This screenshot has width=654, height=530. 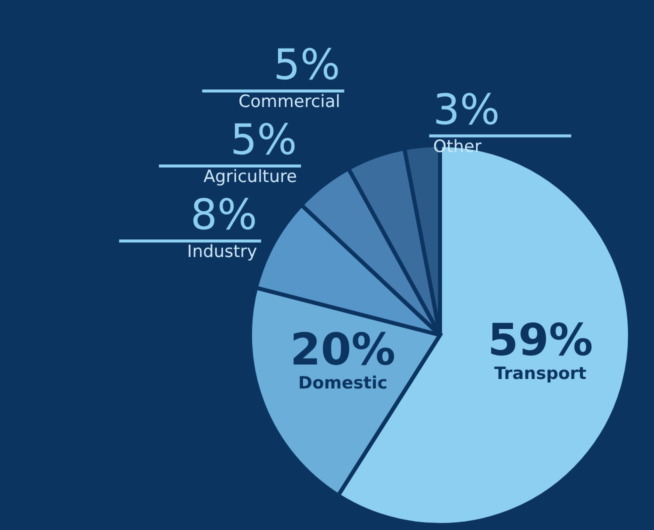 I want to click on slice-label: Commercial, so click(x=289, y=102).